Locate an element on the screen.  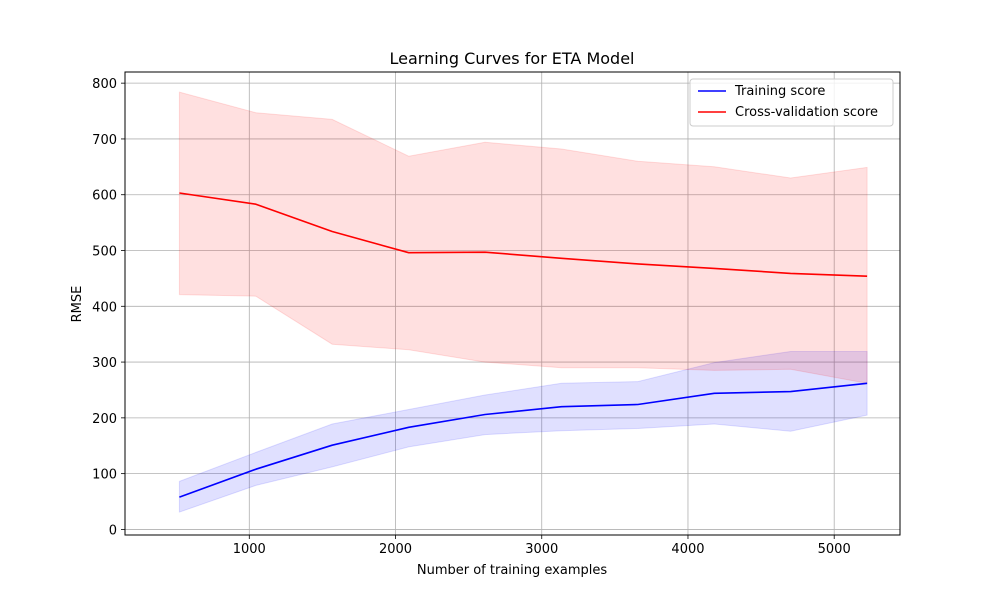
series-line-cross-validation is located at coordinates (523, 234).